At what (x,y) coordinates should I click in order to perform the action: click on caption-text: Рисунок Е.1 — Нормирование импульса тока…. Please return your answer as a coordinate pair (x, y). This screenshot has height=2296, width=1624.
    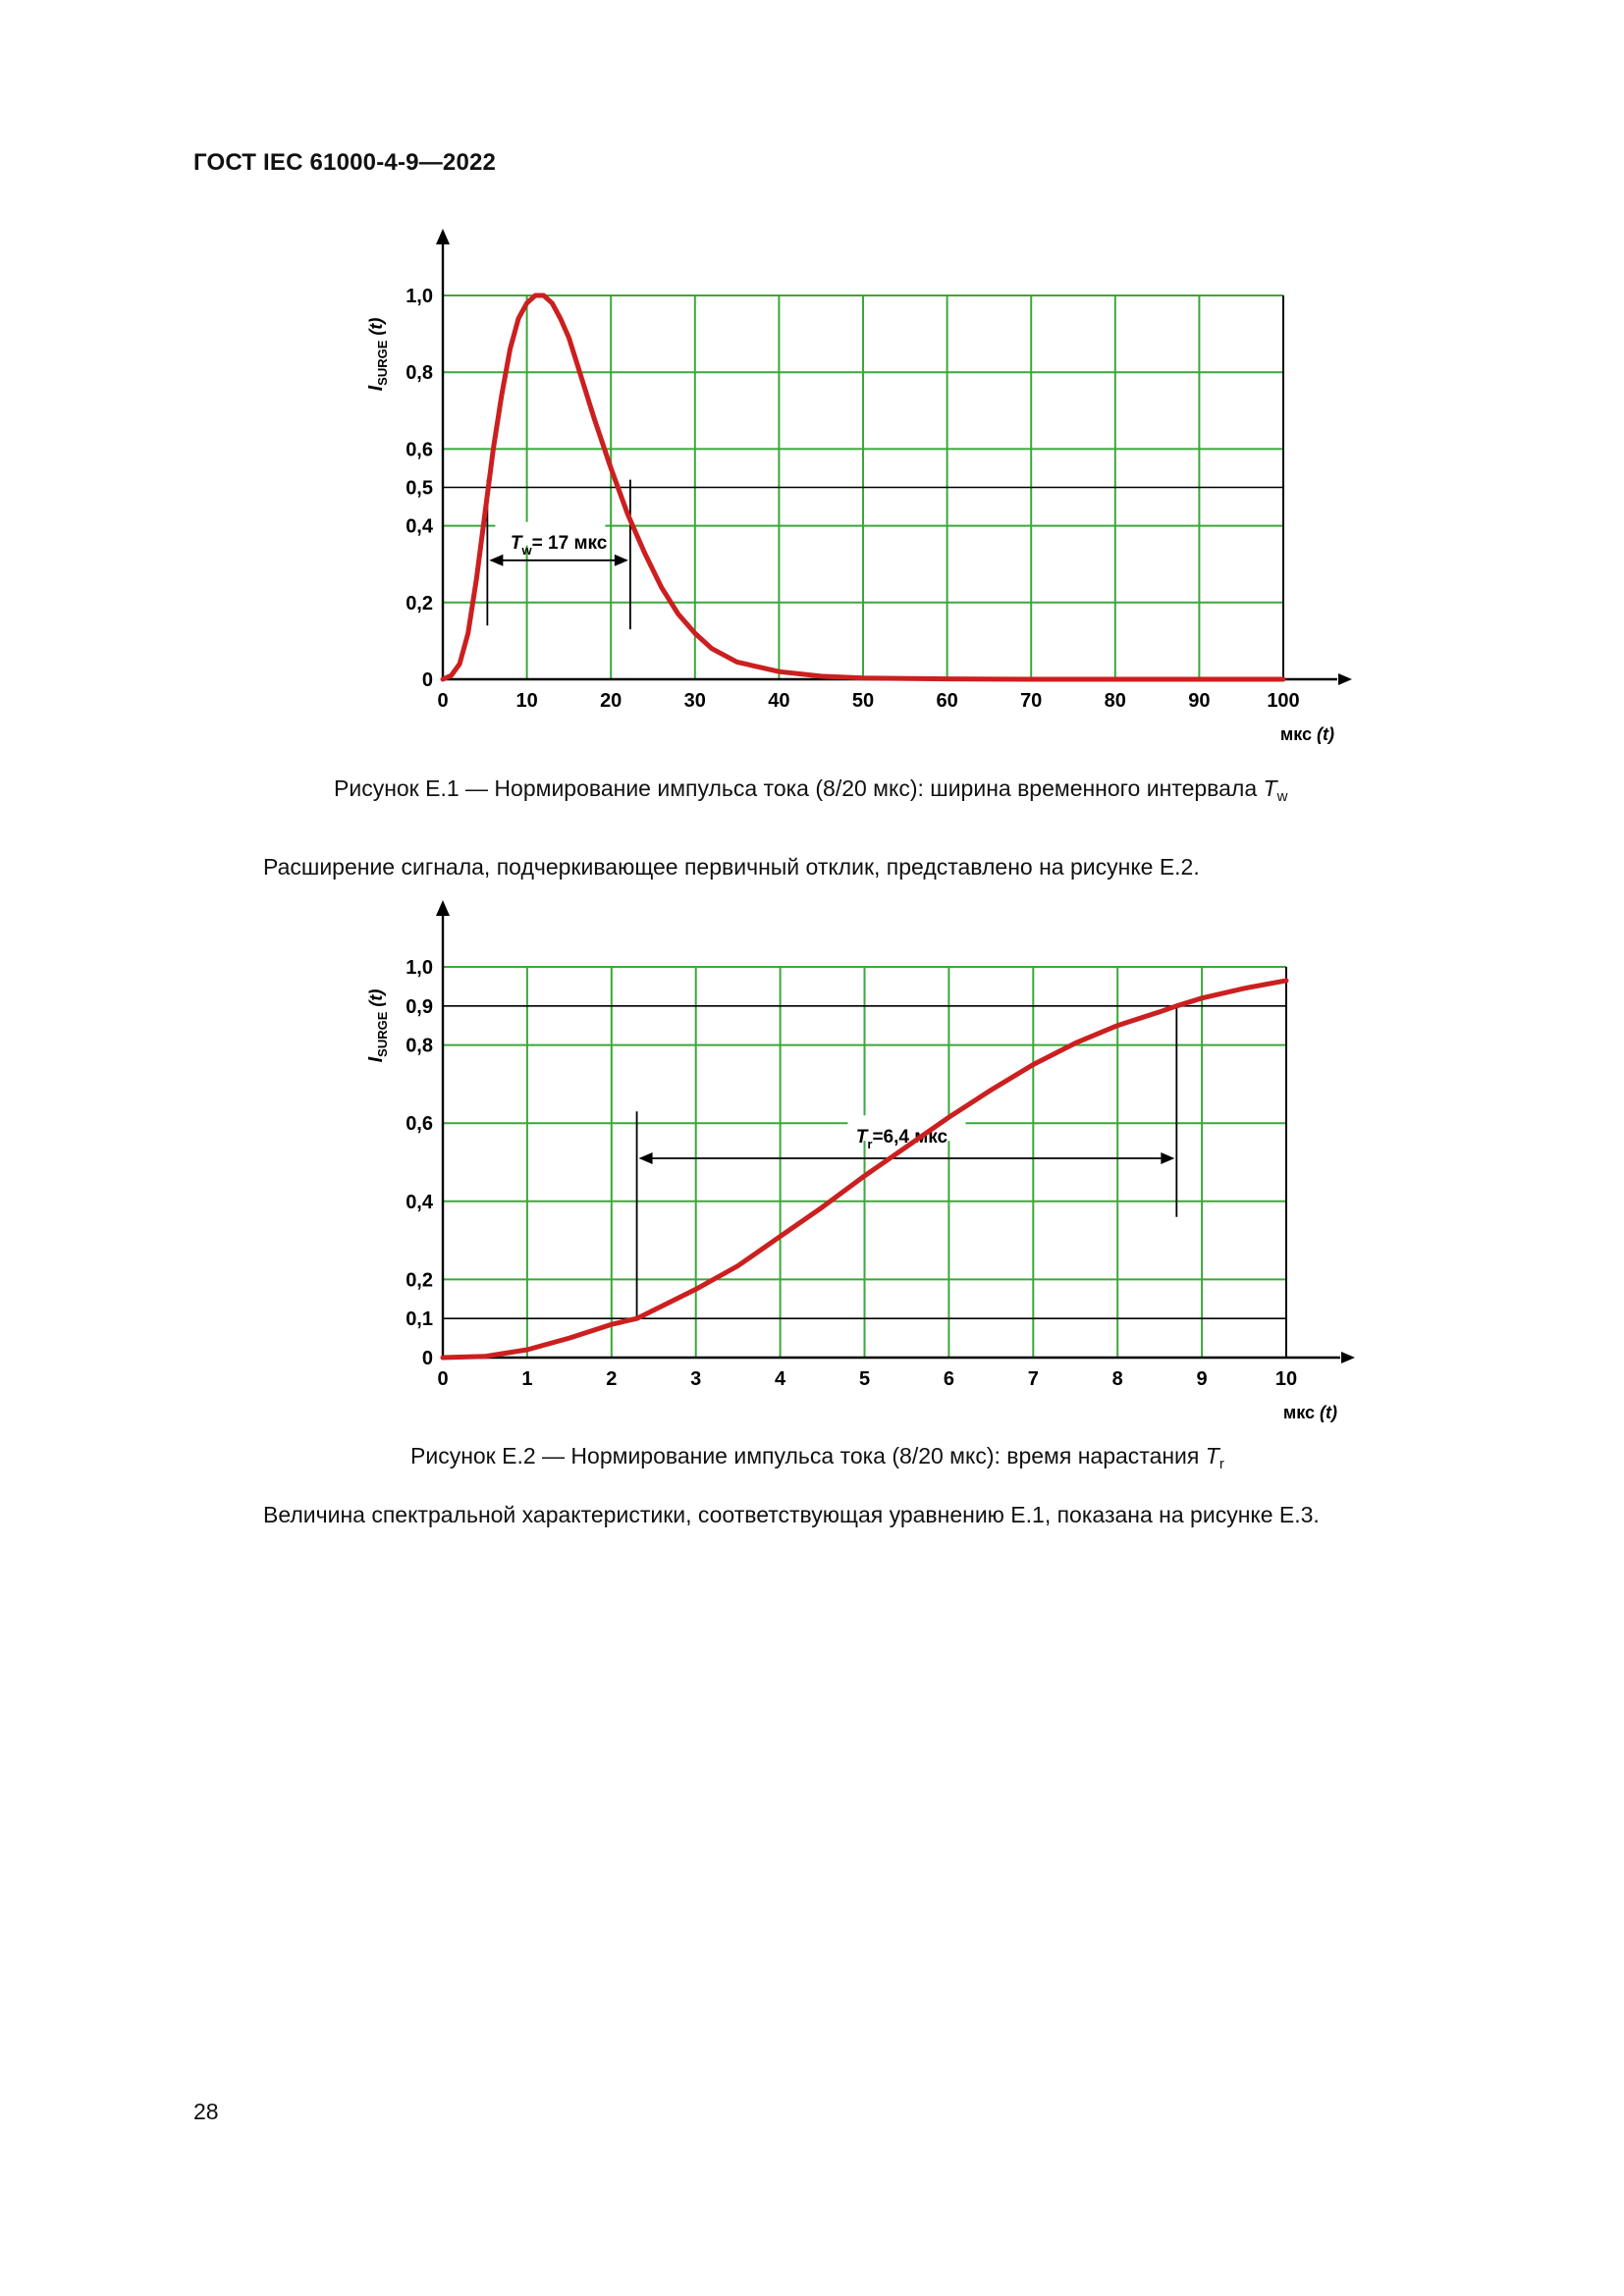
    Looking at the image, I should click on (799, 788).